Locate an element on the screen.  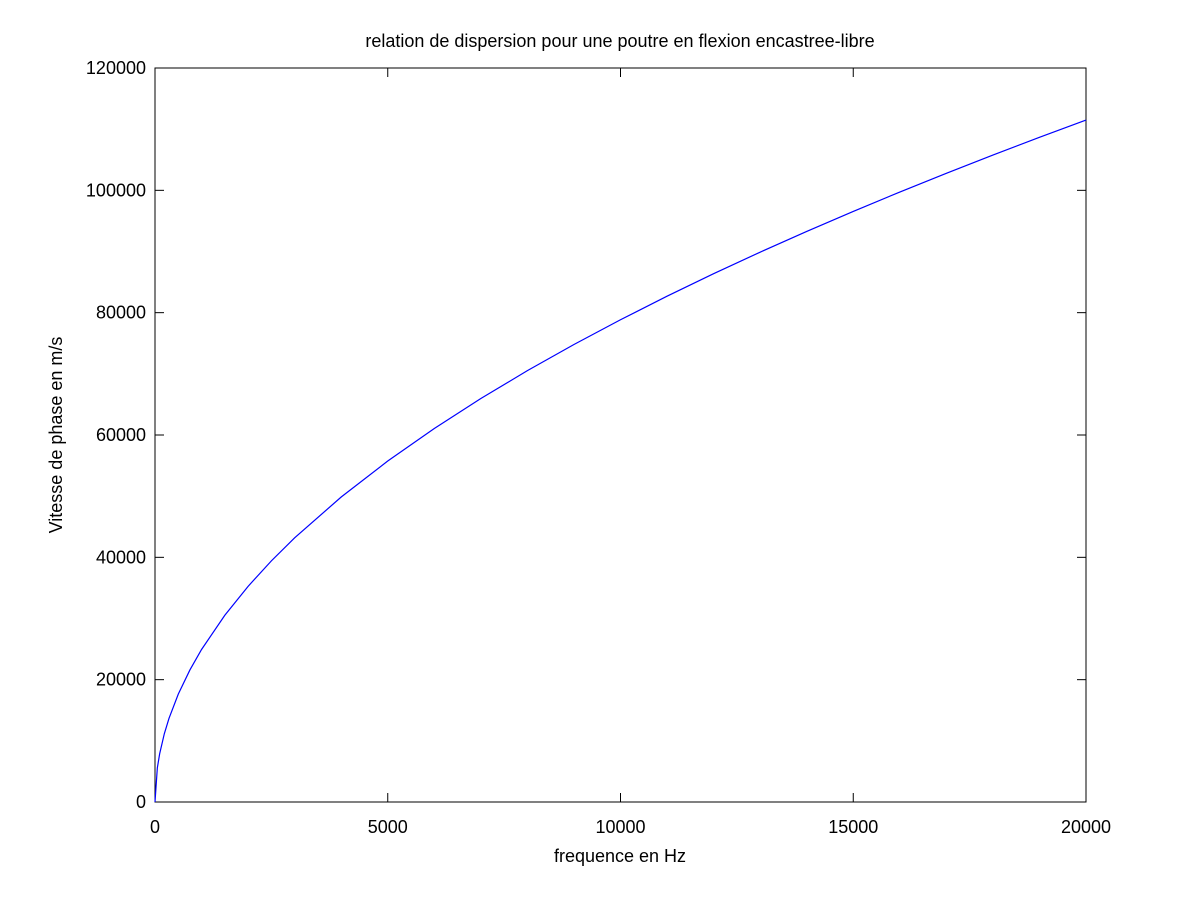
x-tick-label: 0 is located at coordinates (155, 827).